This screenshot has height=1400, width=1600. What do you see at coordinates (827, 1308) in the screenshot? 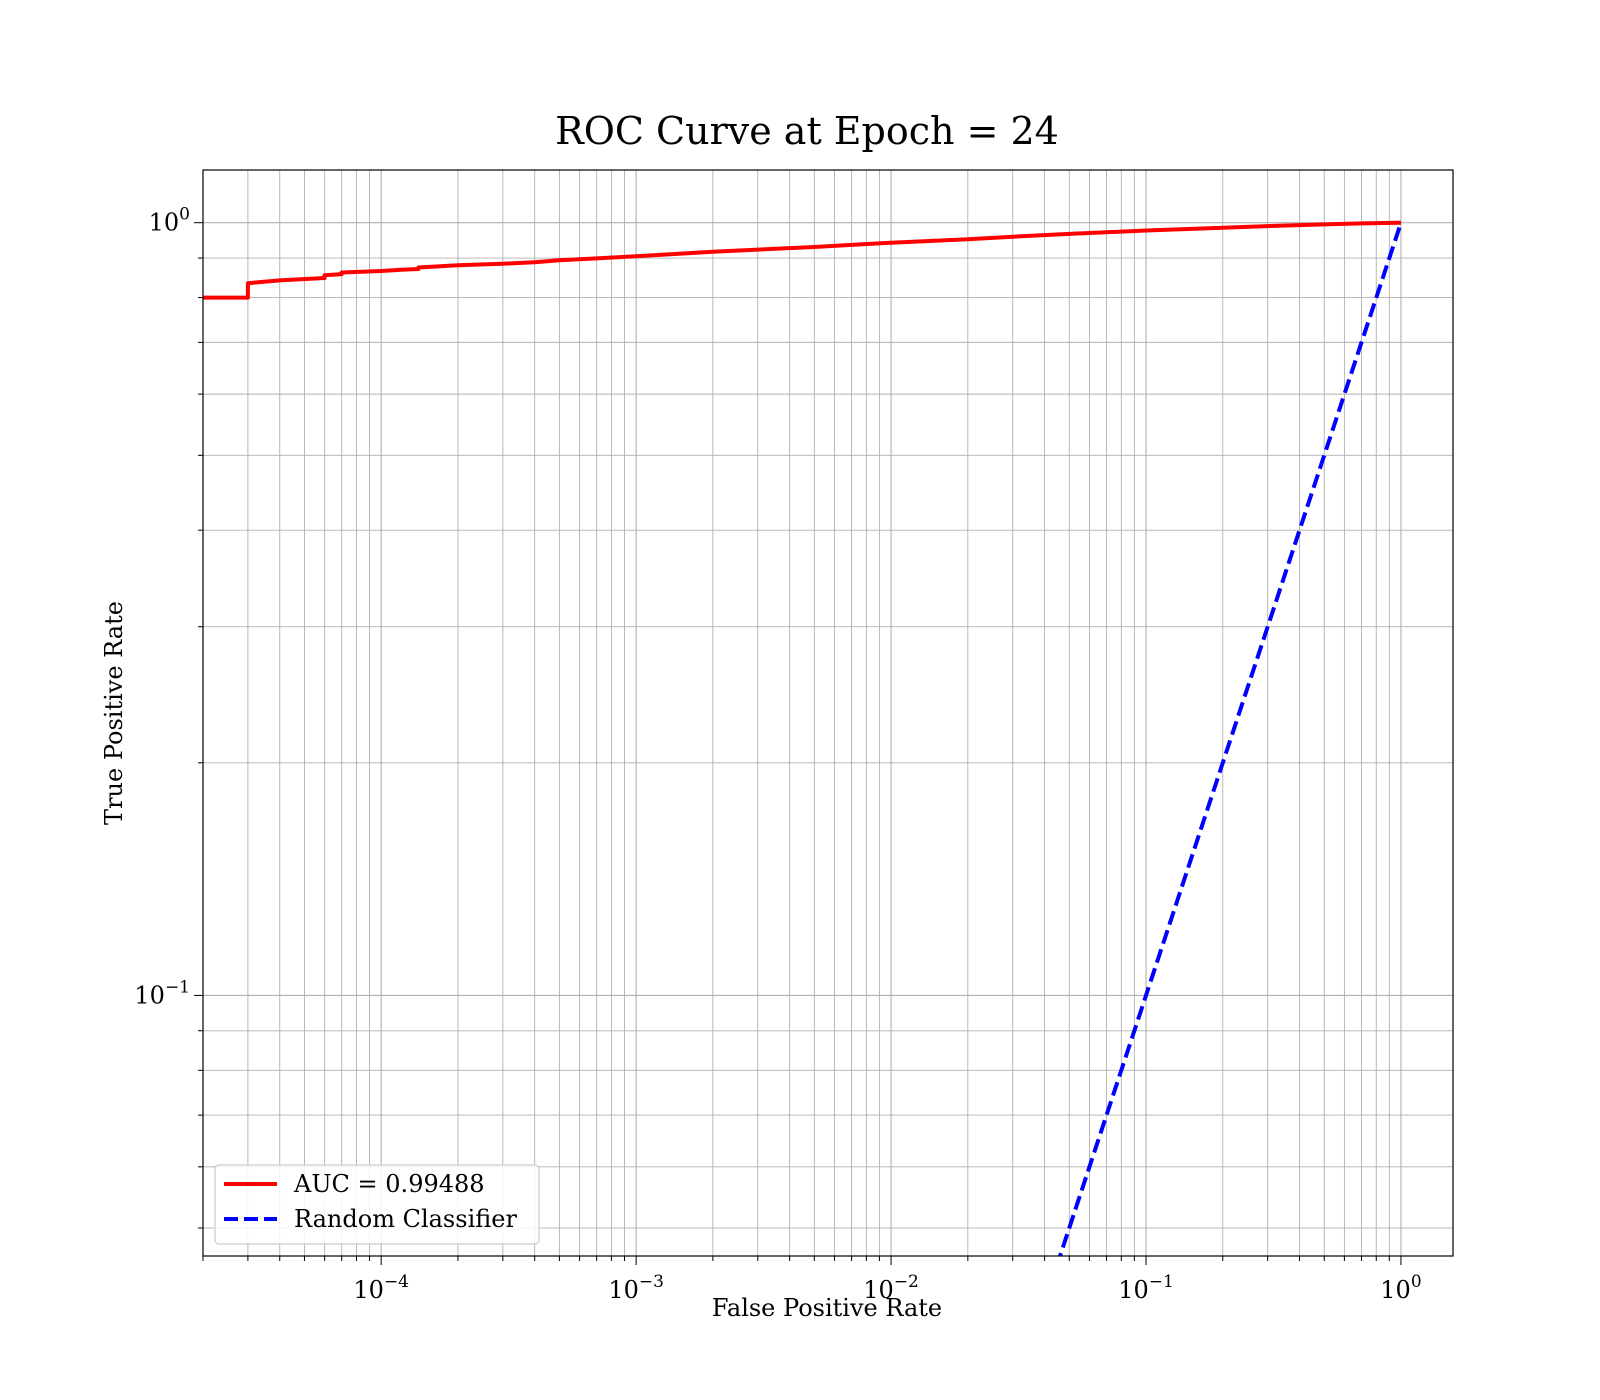
I see `x-axis-label: False Positive Rate` at bounding box center [827, 1308].